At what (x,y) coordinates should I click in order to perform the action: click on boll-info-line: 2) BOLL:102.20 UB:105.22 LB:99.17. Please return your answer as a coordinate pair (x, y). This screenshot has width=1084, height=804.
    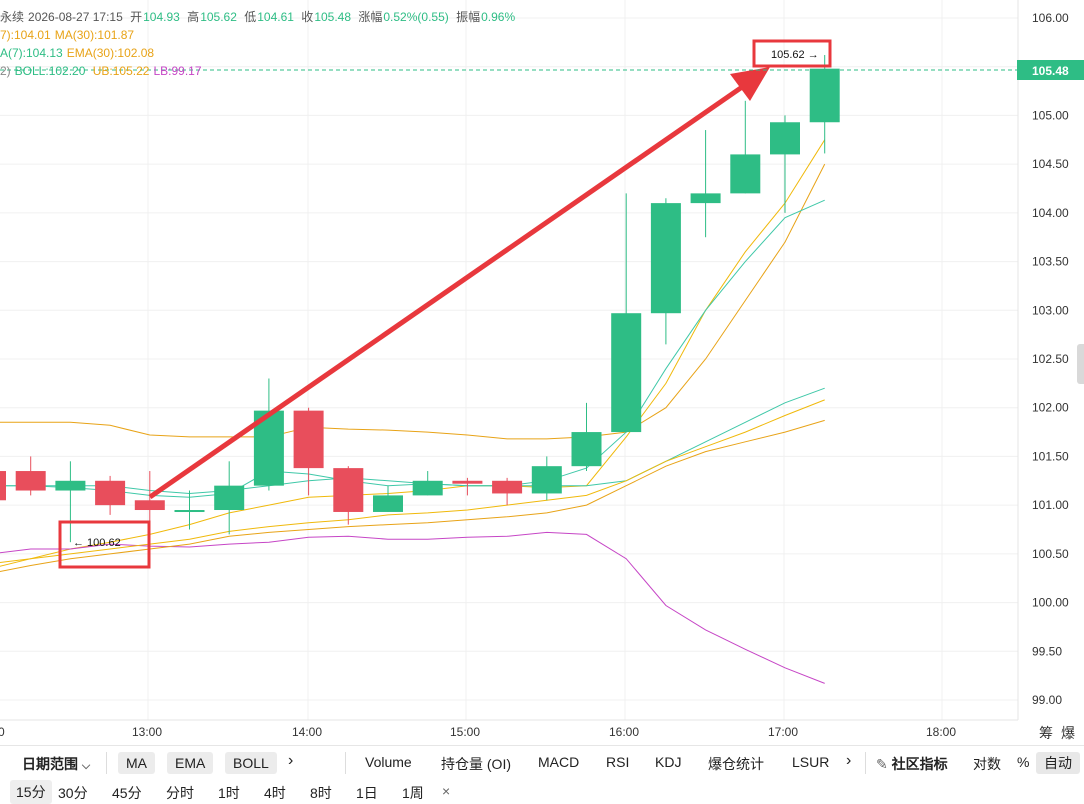
    Looking at the image, I should click on (101, 71).